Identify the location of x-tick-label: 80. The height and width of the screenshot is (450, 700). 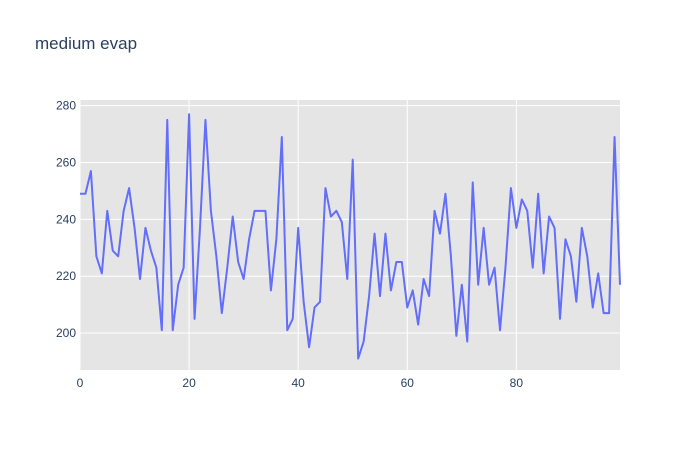
(517, 383).